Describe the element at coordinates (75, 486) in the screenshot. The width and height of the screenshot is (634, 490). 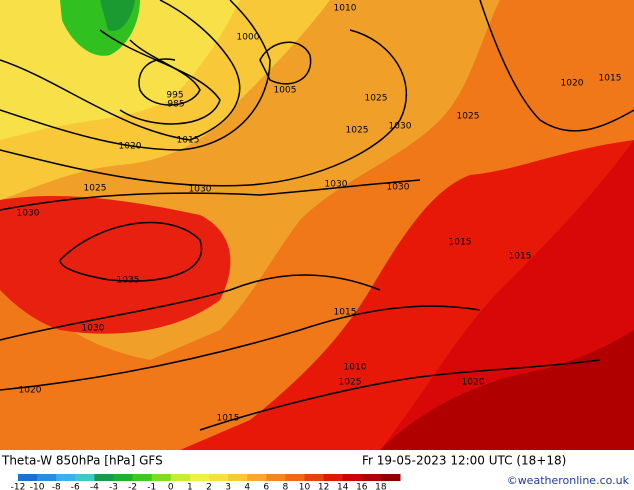
I see `colorbar-label: -6` at that location.